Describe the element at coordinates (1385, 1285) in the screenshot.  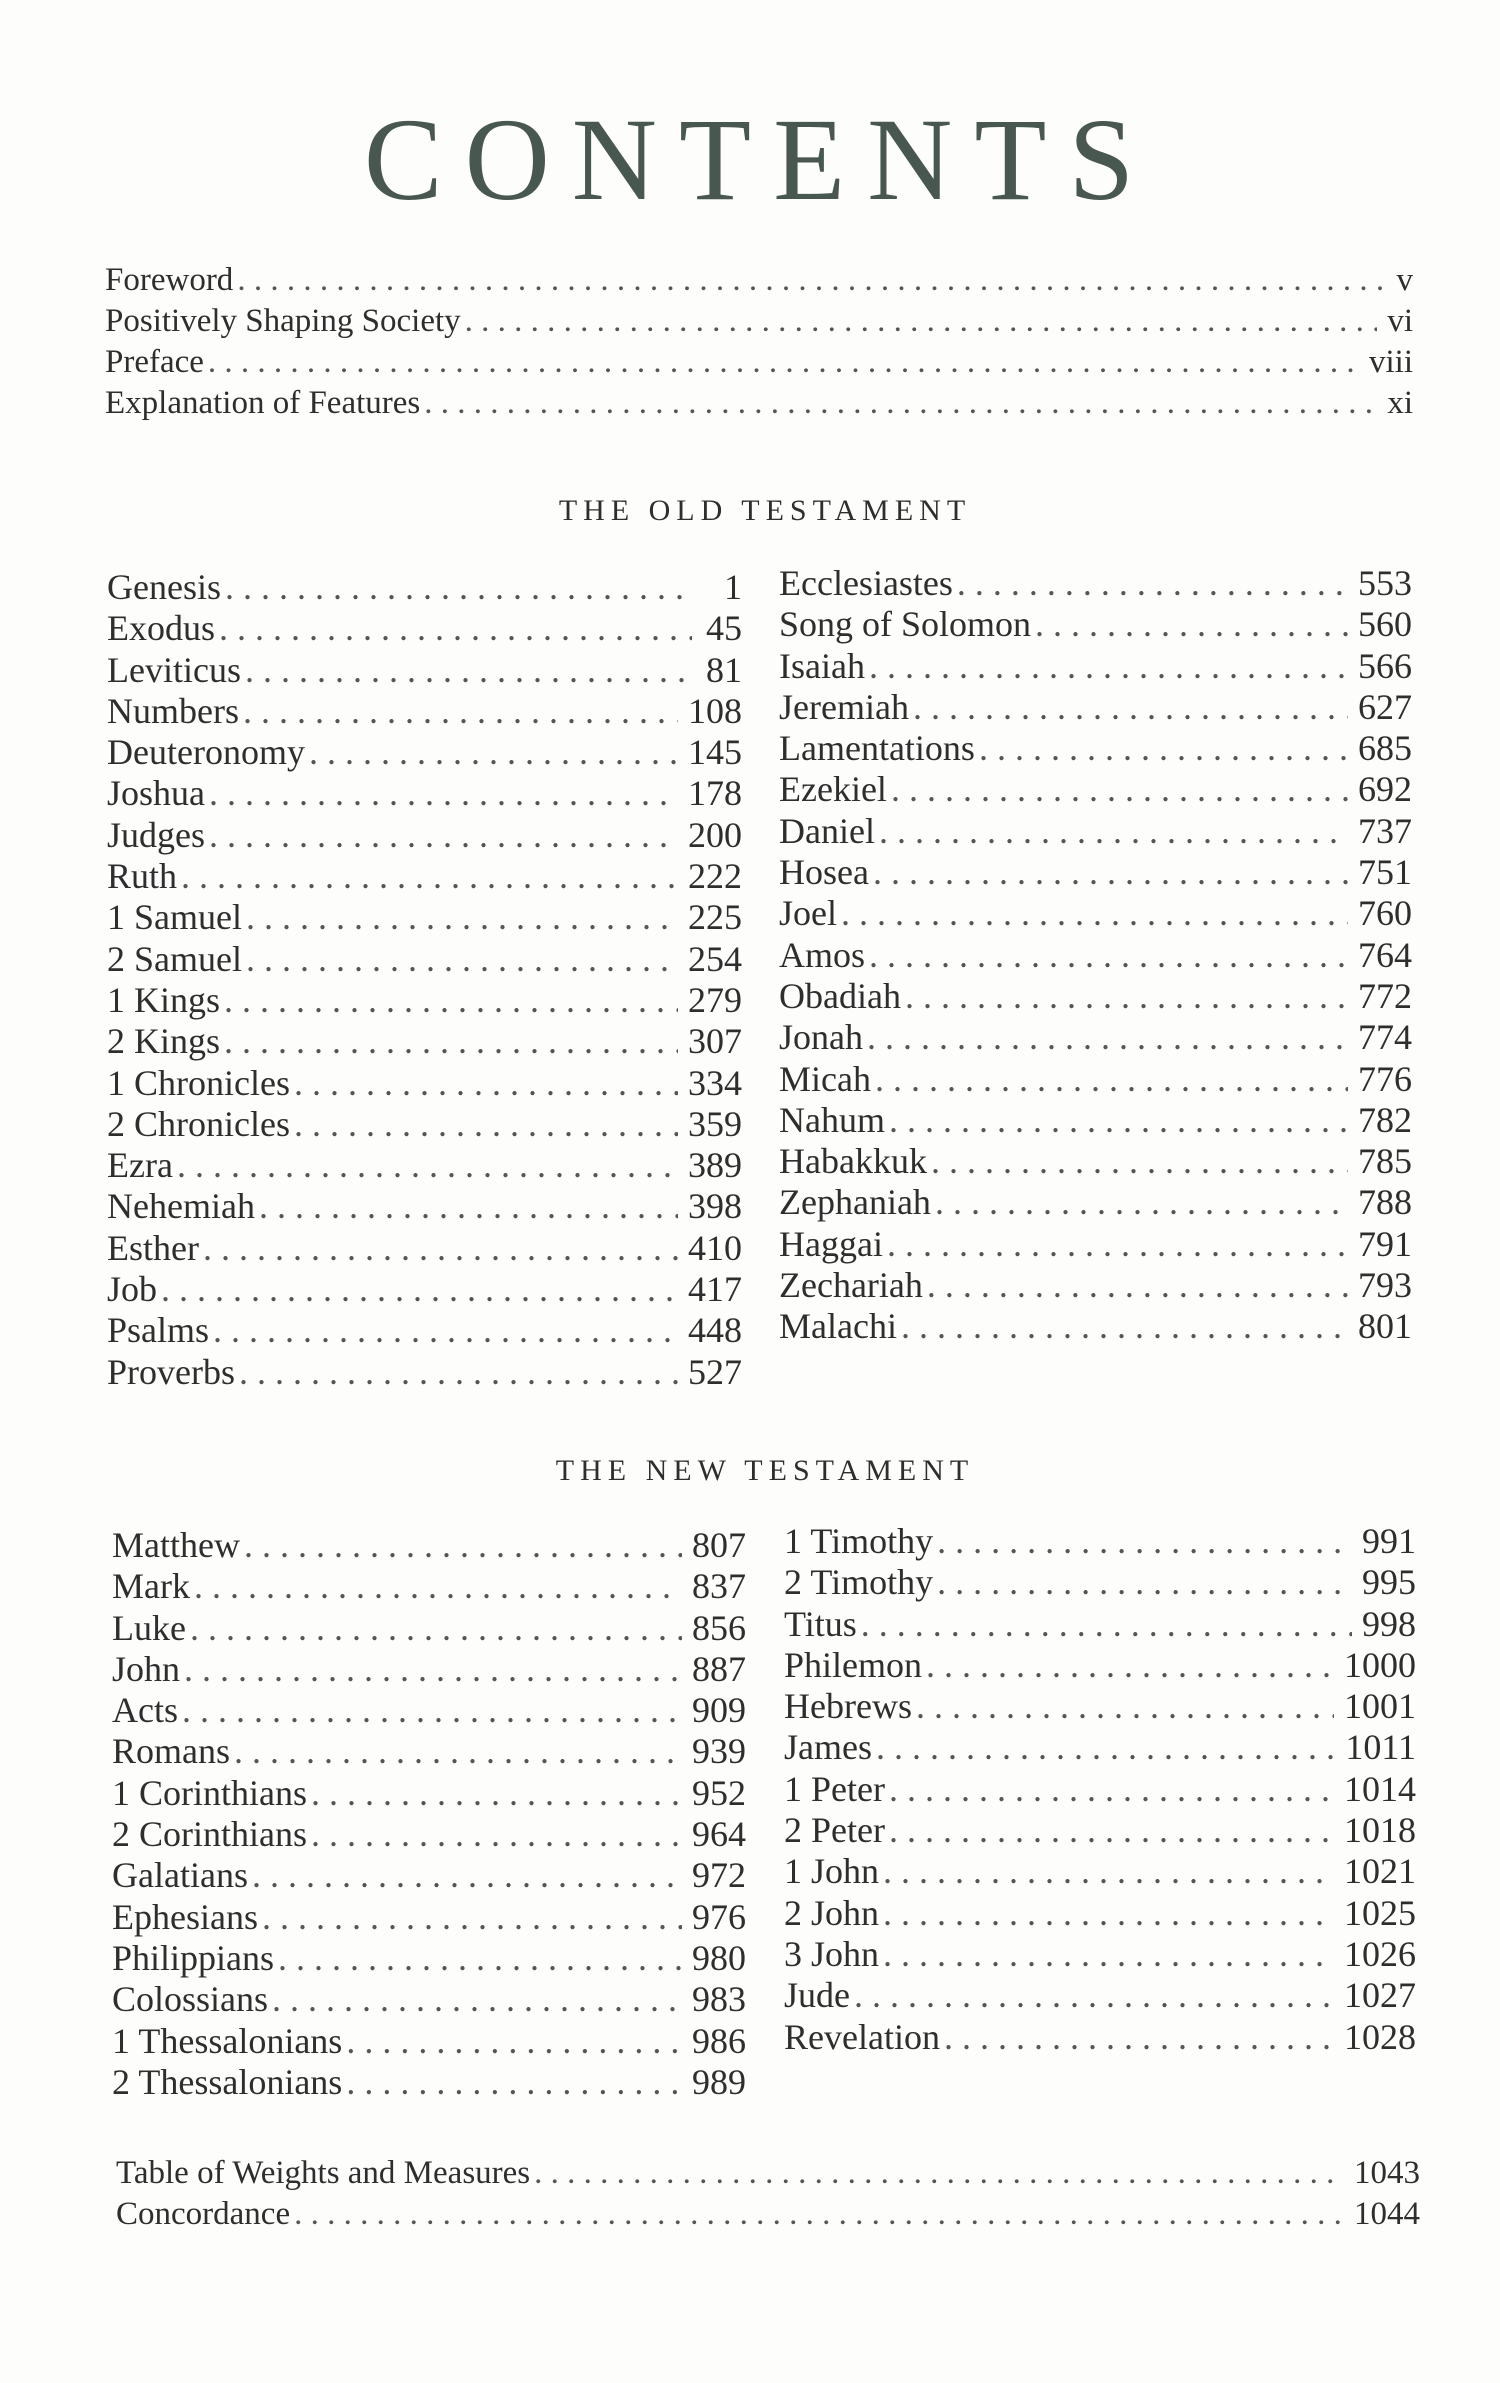
I see `entry-page-number: 793` at that location.